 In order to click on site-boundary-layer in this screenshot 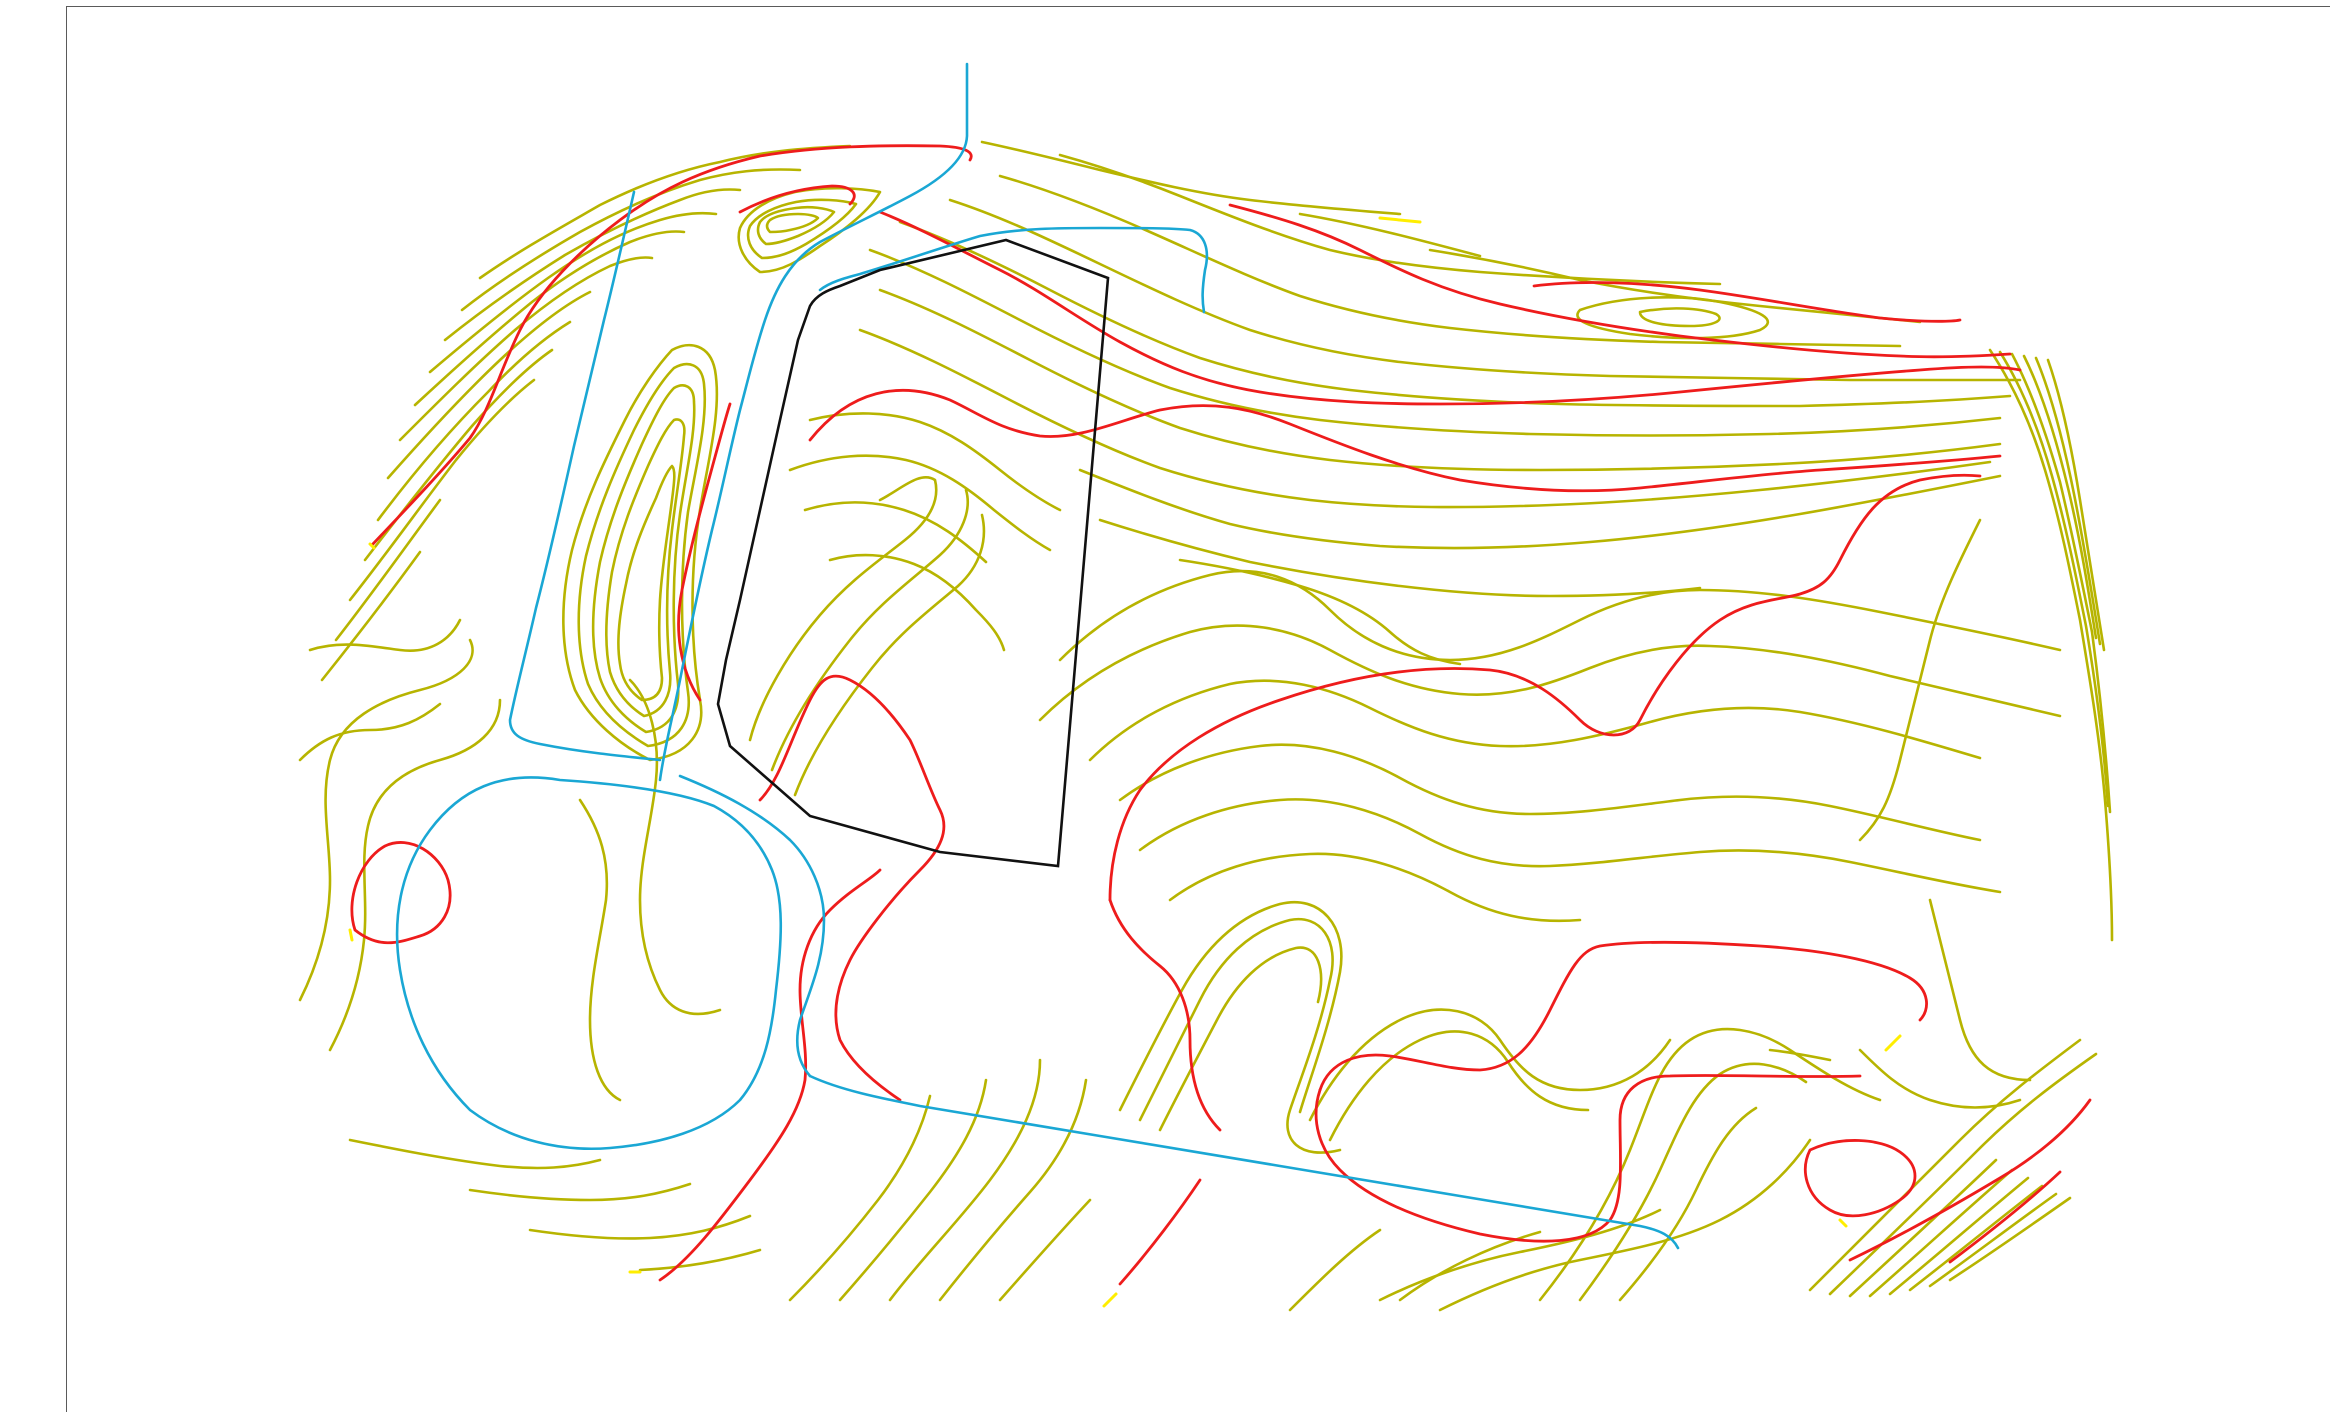, I will do `click(913, 553)`.